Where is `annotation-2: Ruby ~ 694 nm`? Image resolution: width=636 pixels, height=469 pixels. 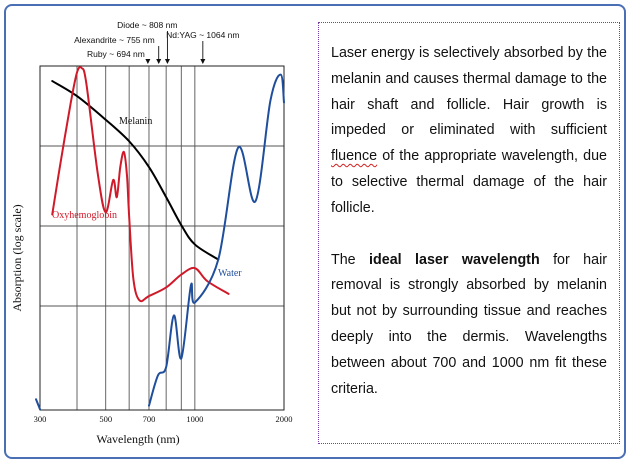
annotation-2: Ruby ~ 694 nm is located at coordinates (116, 54).